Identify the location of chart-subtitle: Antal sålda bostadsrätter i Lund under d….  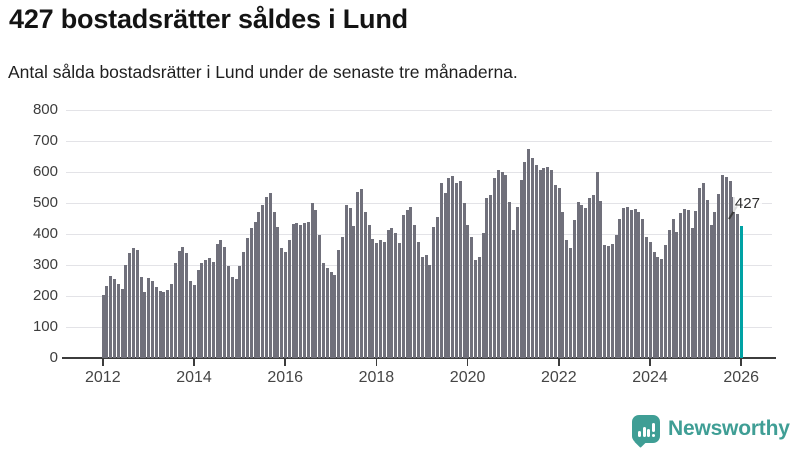
(263, 72).